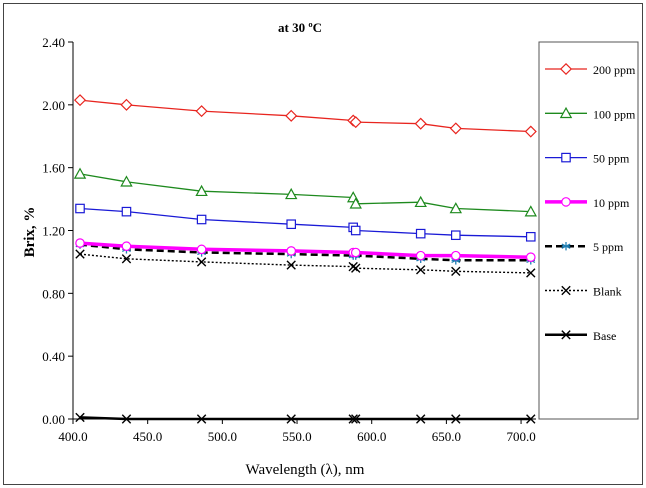 The image size is (646, 488). I want to click on legend-label: 5 ppm, so click(608, 247).